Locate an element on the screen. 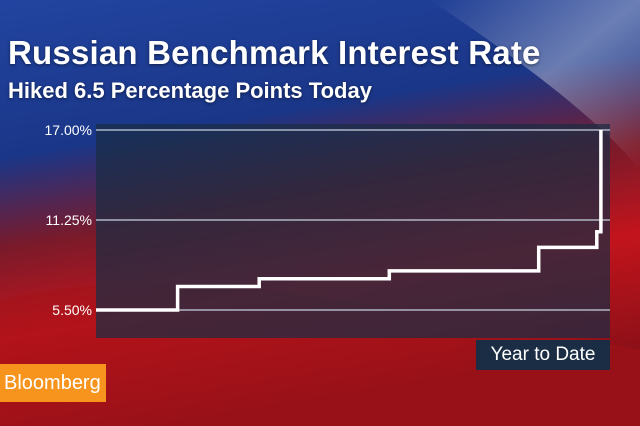  period-label: Year to Date is located at coordinates (543, 355).